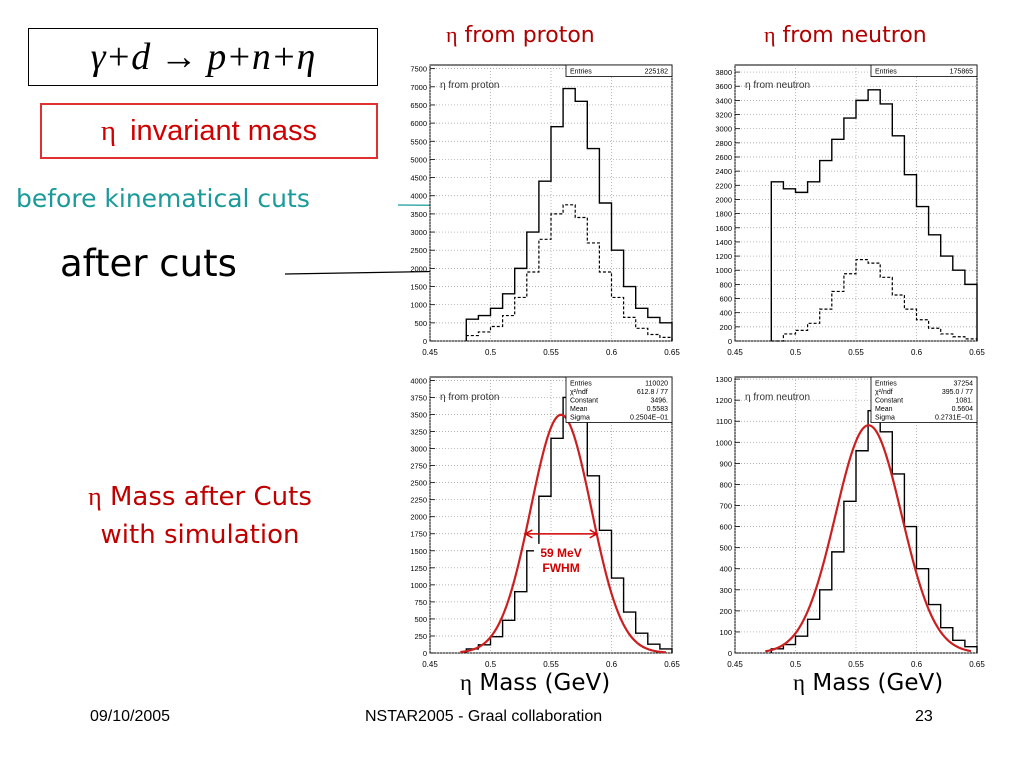 The height and width of the screenshot is (768, 1024). Describe the element at coordinates (723, 228) in the screenshot. I see `y-tick-label: 1600` at that location.